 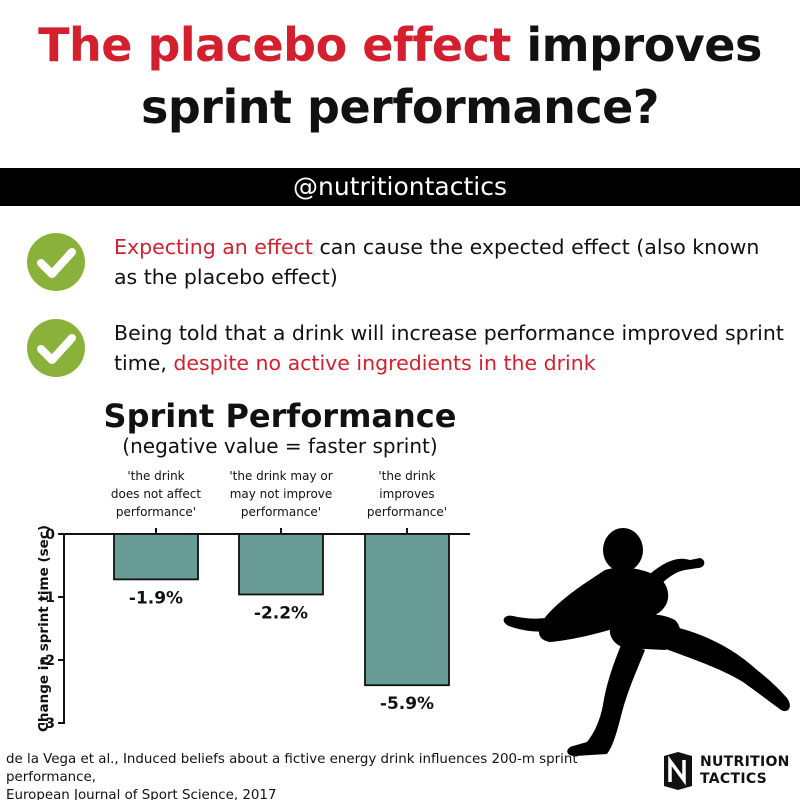 What do you see at coordinates (281, 613) in the screenshot?
I see `data-label: -2.2%` at bounding box center [281, 613].